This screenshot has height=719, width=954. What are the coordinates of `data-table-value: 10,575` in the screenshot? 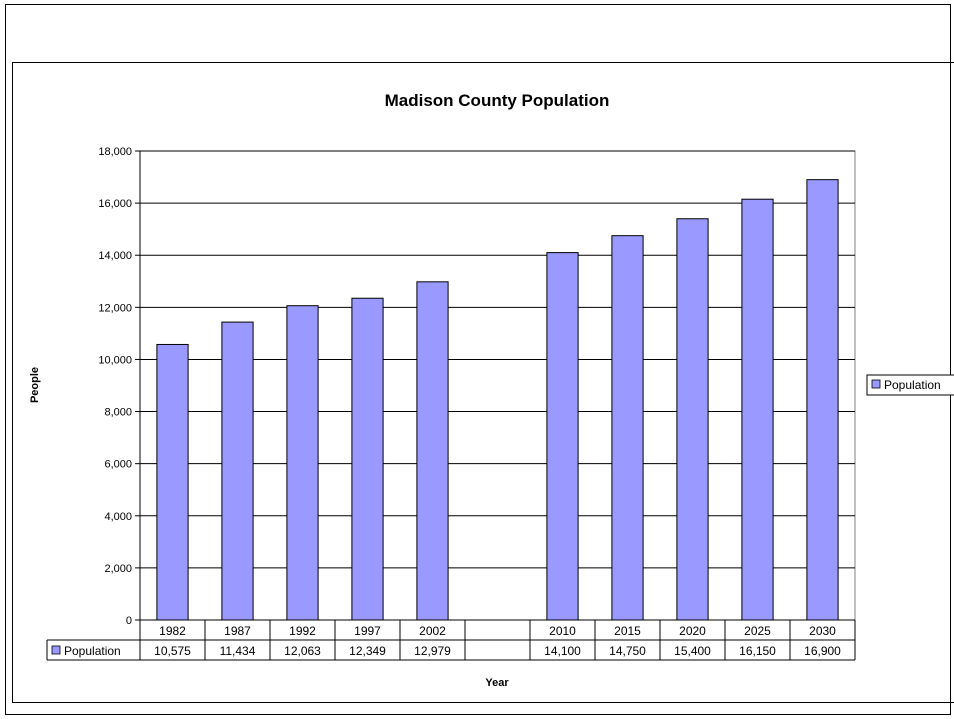 It's located at (172, 651).